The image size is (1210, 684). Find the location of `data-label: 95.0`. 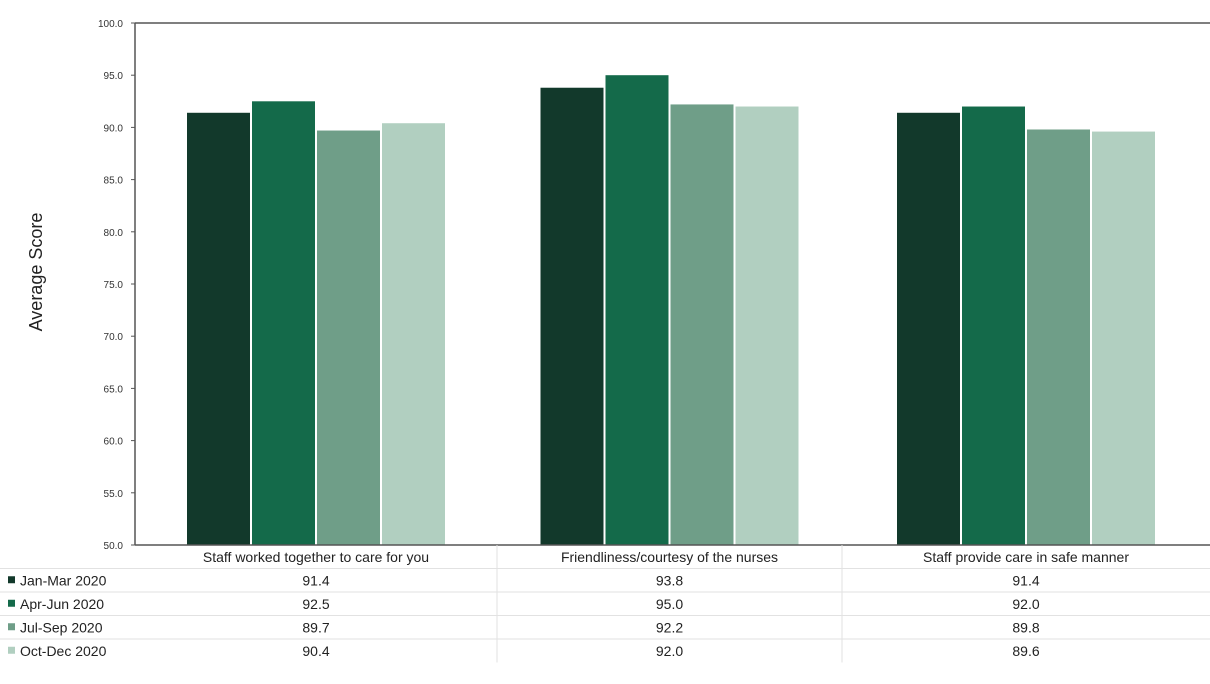

data-label: 95.0 is located at coordinates (669, 604).